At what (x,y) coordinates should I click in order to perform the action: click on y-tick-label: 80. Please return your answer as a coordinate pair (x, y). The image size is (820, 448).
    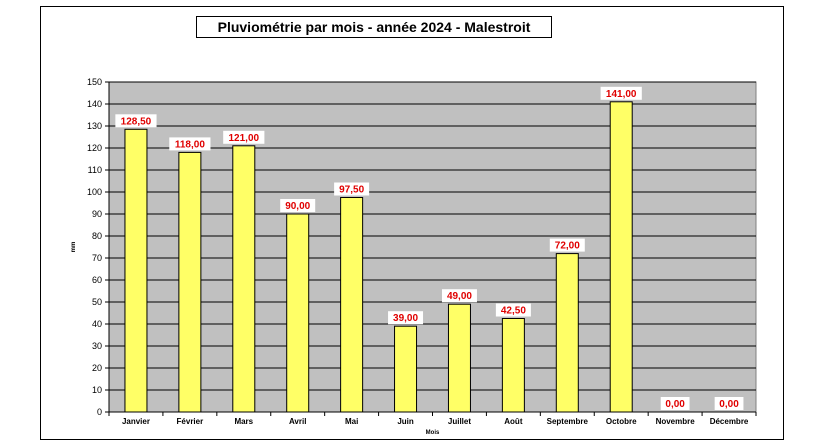
    Looking at the image, I should click on (97, 236).